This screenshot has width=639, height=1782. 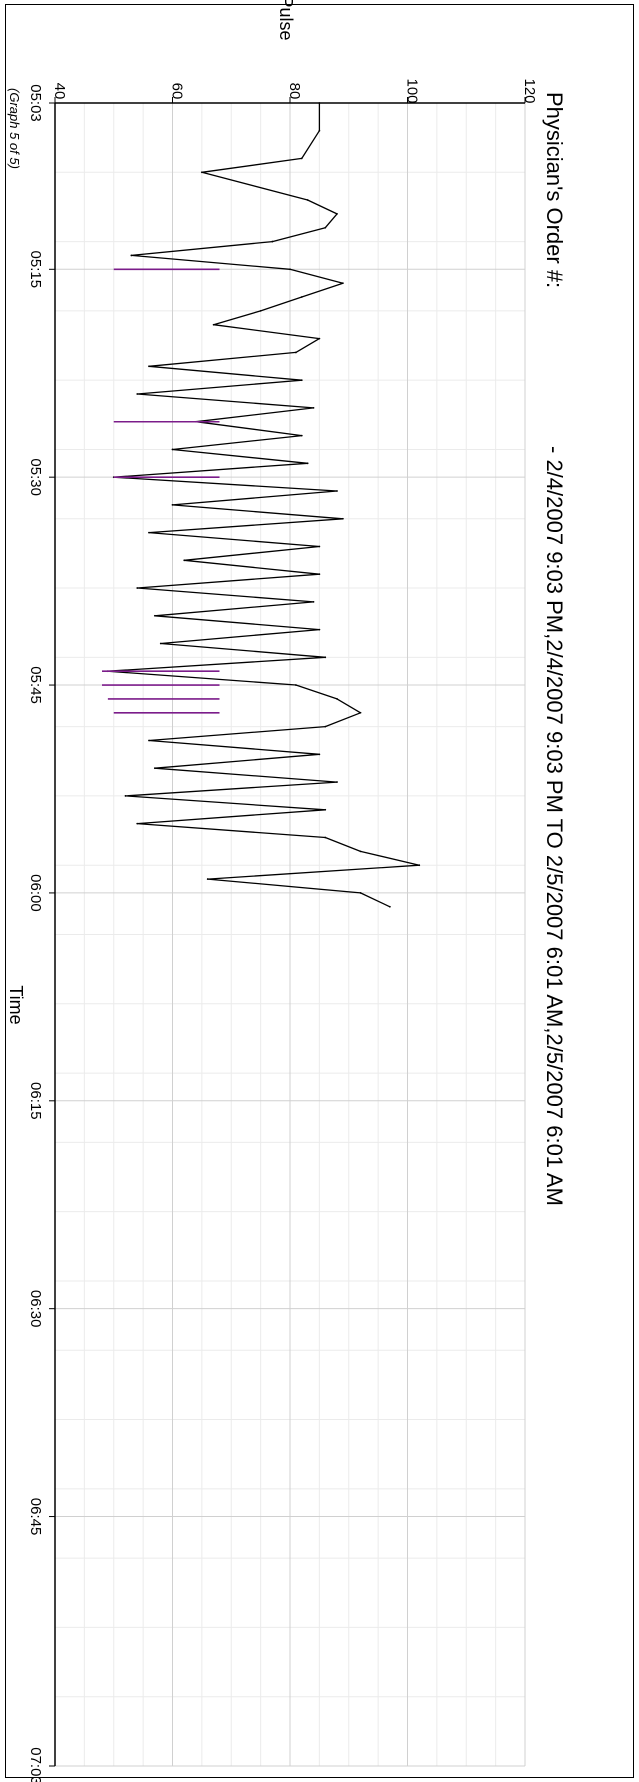 I want to click on x-tick-label: 06:15, so click(x=35, y=1101).